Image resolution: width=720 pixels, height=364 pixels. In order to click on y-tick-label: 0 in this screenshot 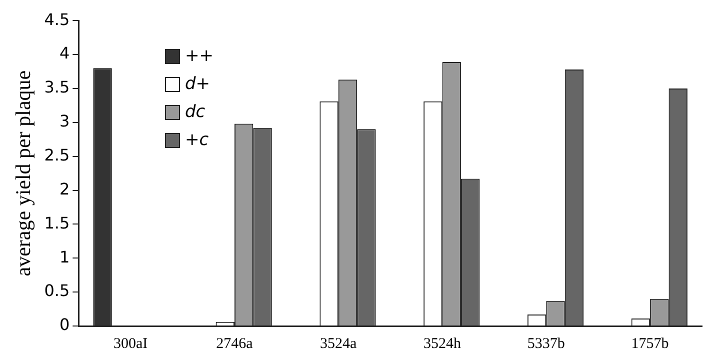, I will do `click(64, 324)`.